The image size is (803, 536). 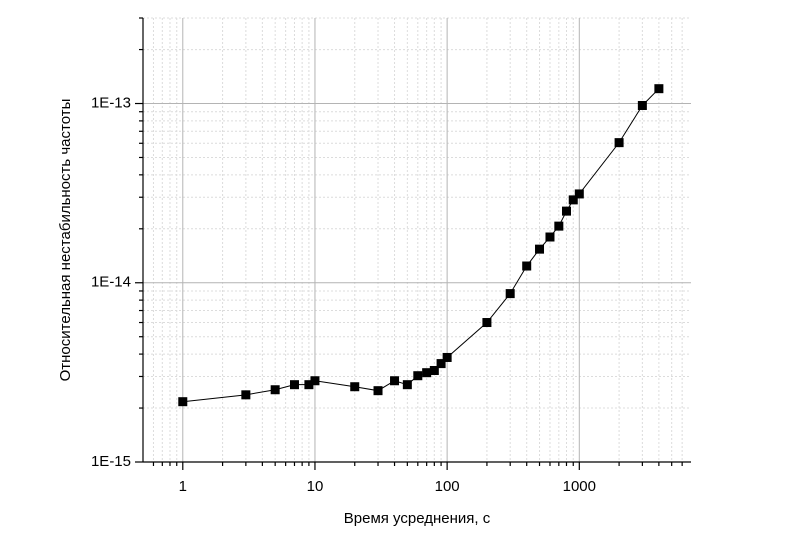 What do you see at coordinates (579, 486) in the screenshot?
I see `x-tick-label: 1000` at bounding box center [579, 486].